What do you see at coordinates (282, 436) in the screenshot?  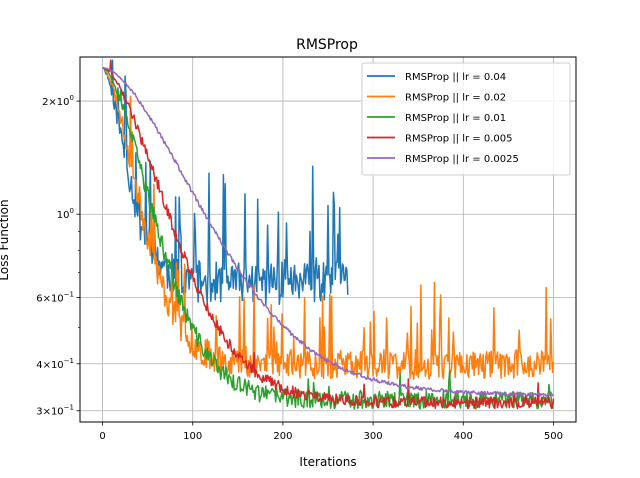 I see `x-tick-label: 200` at bounding box center [282, 436].